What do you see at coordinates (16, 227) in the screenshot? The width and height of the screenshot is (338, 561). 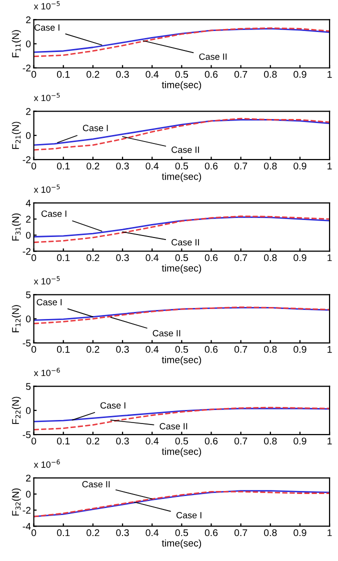 I see `y-axis-title: F$_{31}$(N)` at bounding box center [16, 227].